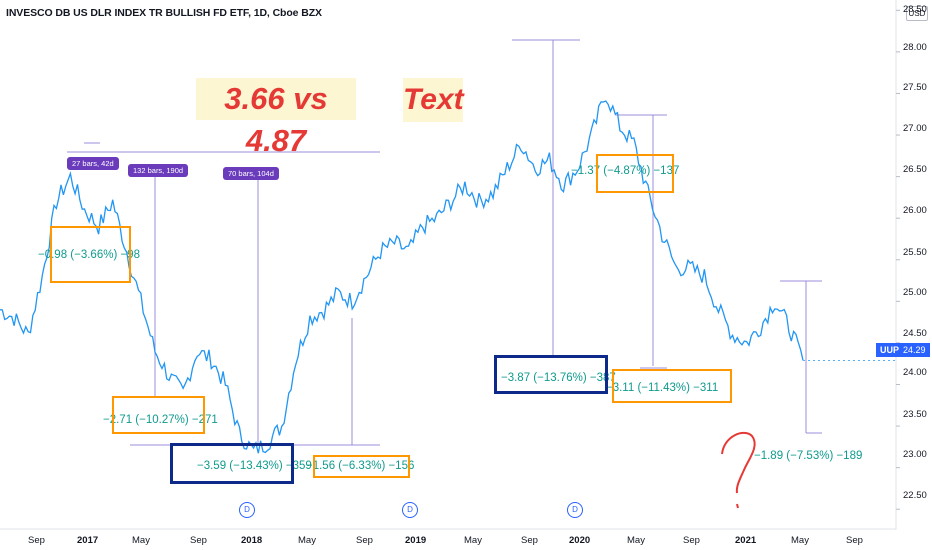 This screenshot has height=550, width=932. I want to click on measure-label: −1.56 (−6.33%) −156, so click(360, 466).